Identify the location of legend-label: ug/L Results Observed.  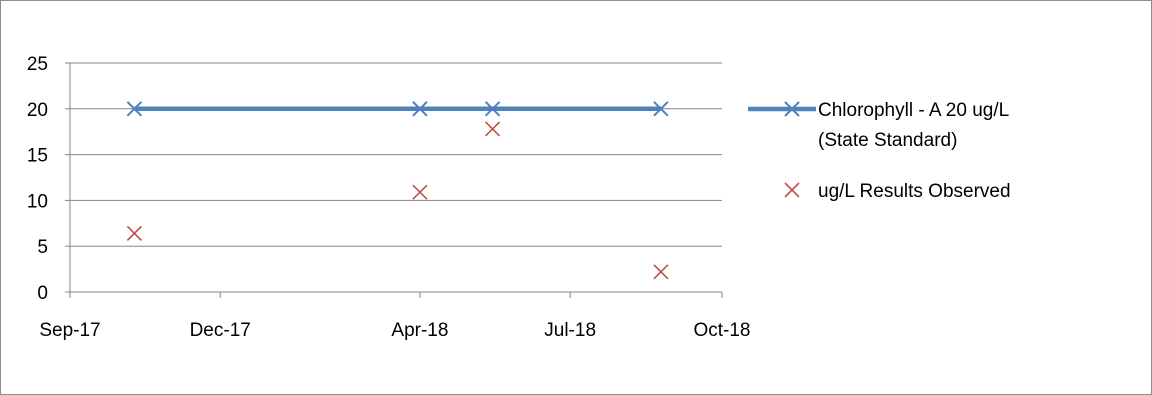
(914, 191).